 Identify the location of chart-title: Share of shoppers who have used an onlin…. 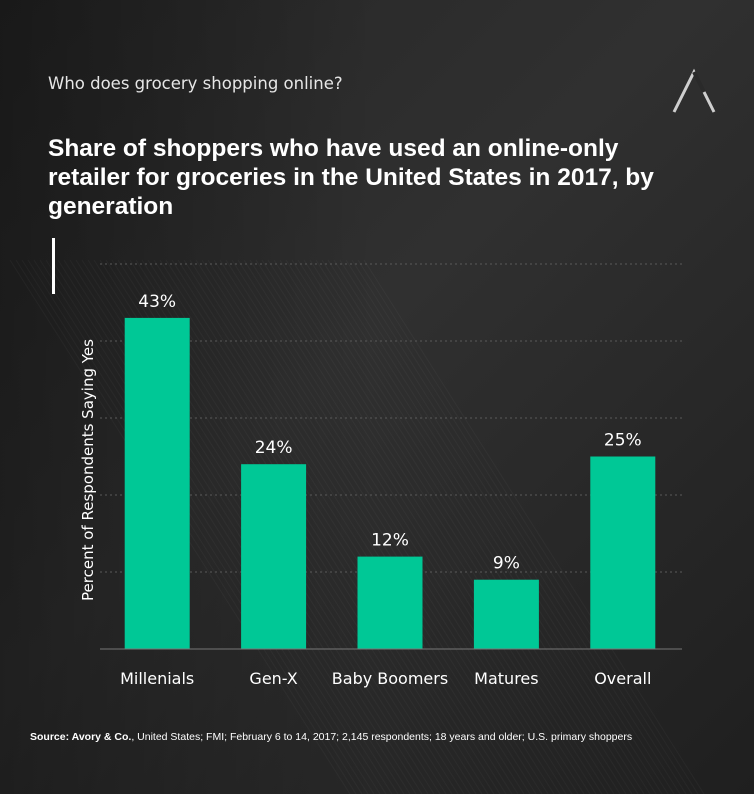
(351, 177).